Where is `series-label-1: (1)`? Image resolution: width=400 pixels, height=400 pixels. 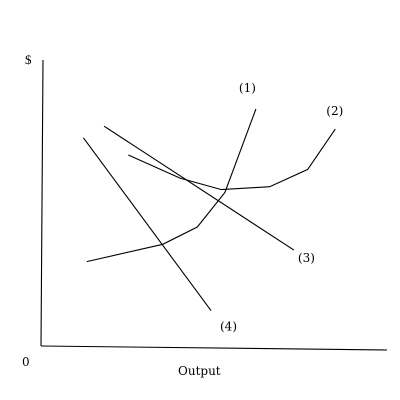 series-label-1: (1) is located at coordinates (247, 88).